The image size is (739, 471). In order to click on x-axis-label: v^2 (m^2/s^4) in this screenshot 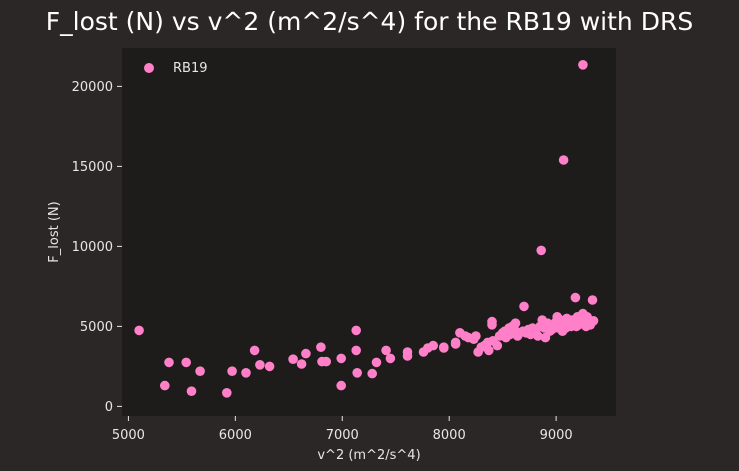, I will do `click(368, 455)`.